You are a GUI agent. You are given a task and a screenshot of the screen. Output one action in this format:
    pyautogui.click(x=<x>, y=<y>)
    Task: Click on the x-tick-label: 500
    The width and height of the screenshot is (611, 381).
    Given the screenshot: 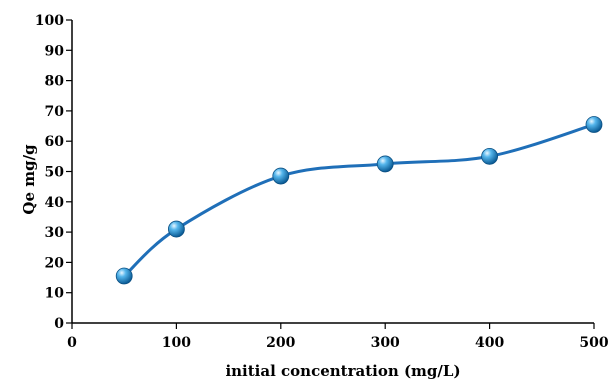 What is the action you would take?
    pyautogui.click(x=593, y=343)
    